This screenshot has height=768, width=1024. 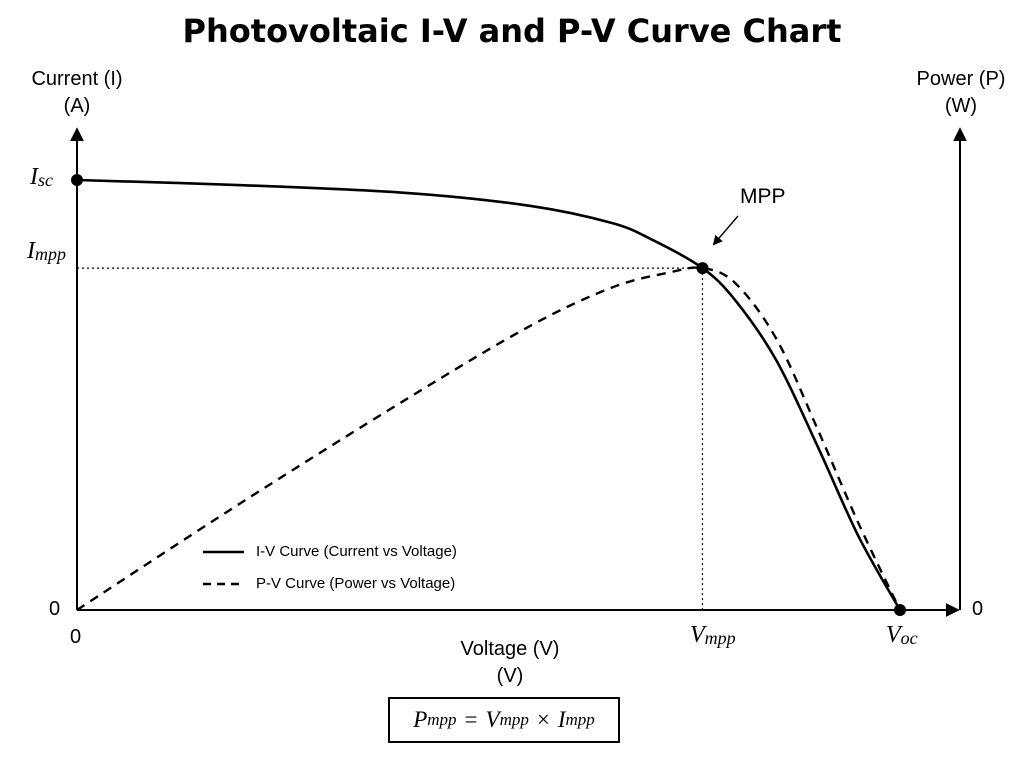 What do you see at coordinates (514, 719) in the screenshot?
I see `formula-v-sub: mpp` at bounding box center [514, 719].